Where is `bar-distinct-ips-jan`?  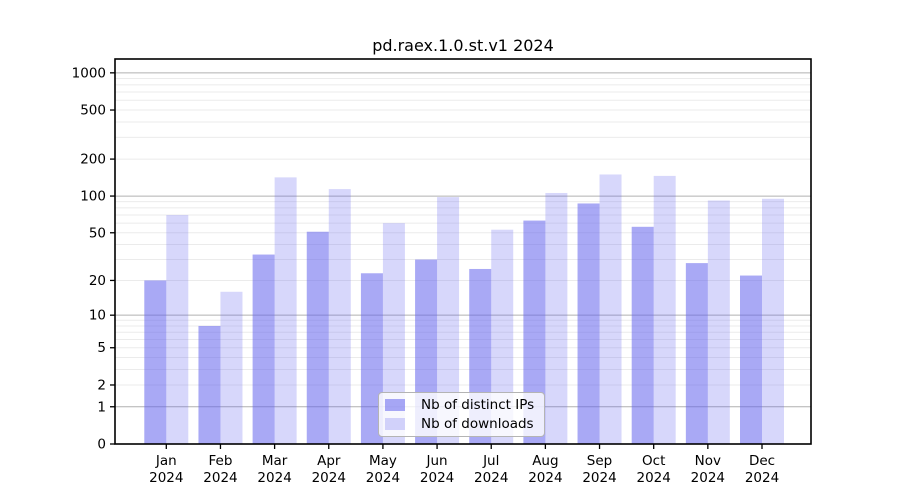
bar-distinct-ips-jan is located at coordinates (155, 362).